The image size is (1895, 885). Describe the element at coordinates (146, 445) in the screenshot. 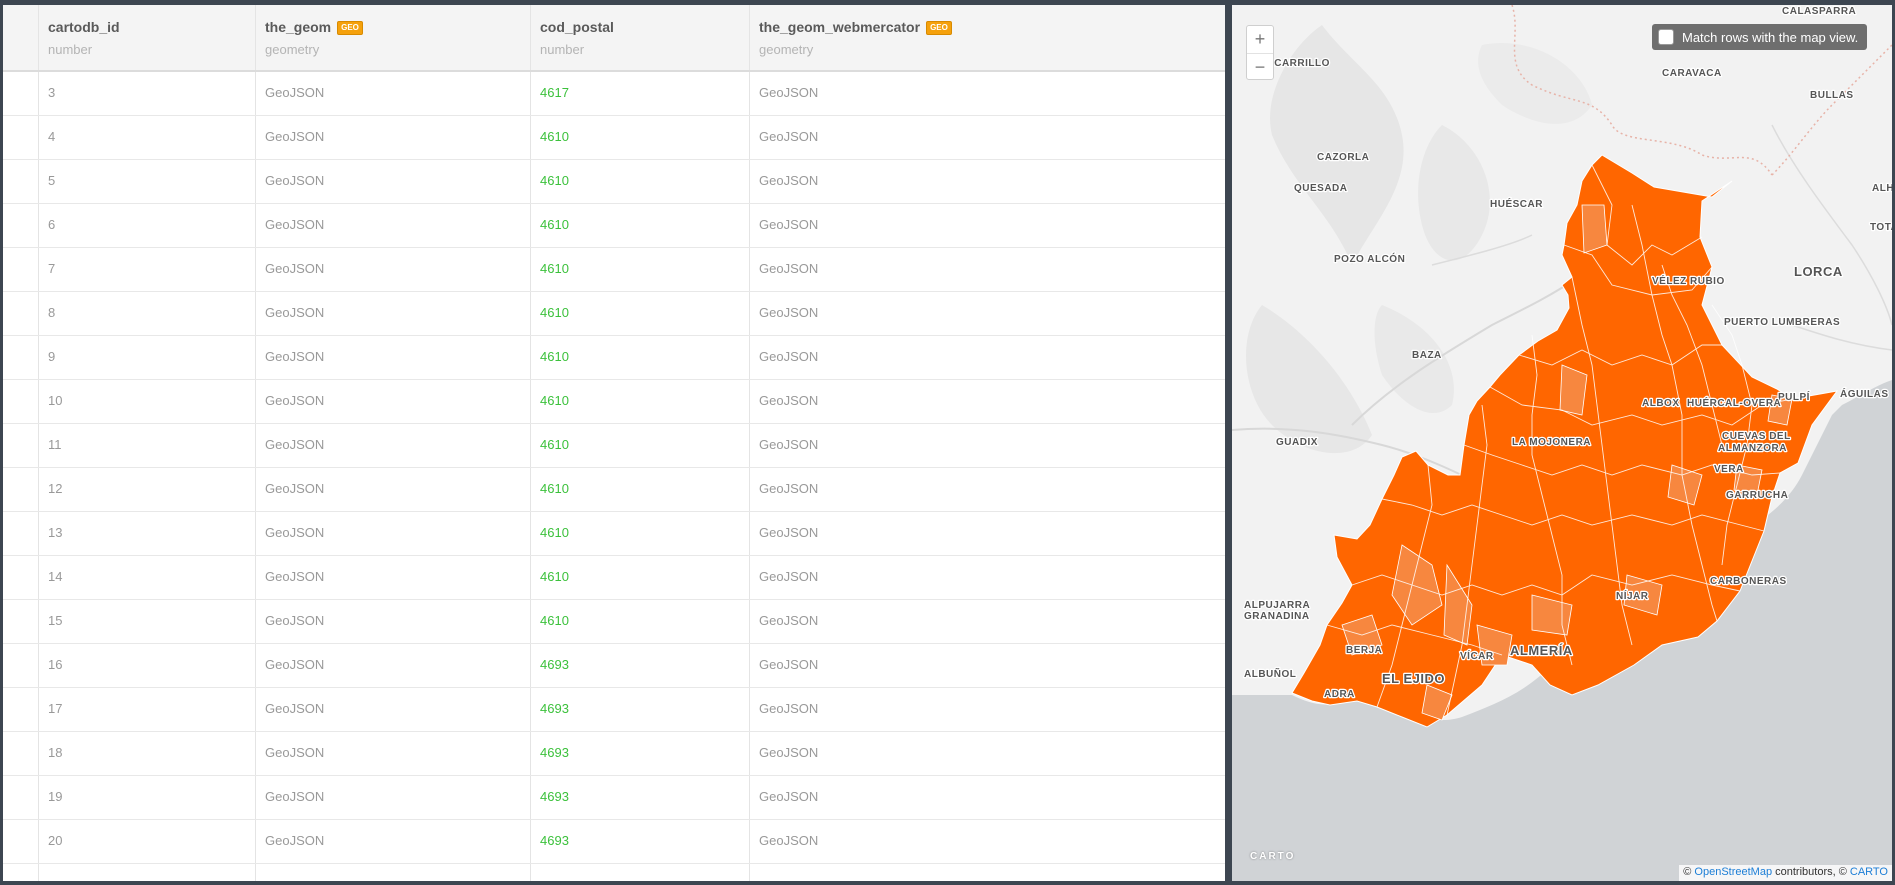

I see `table-cell: 11` at that location.